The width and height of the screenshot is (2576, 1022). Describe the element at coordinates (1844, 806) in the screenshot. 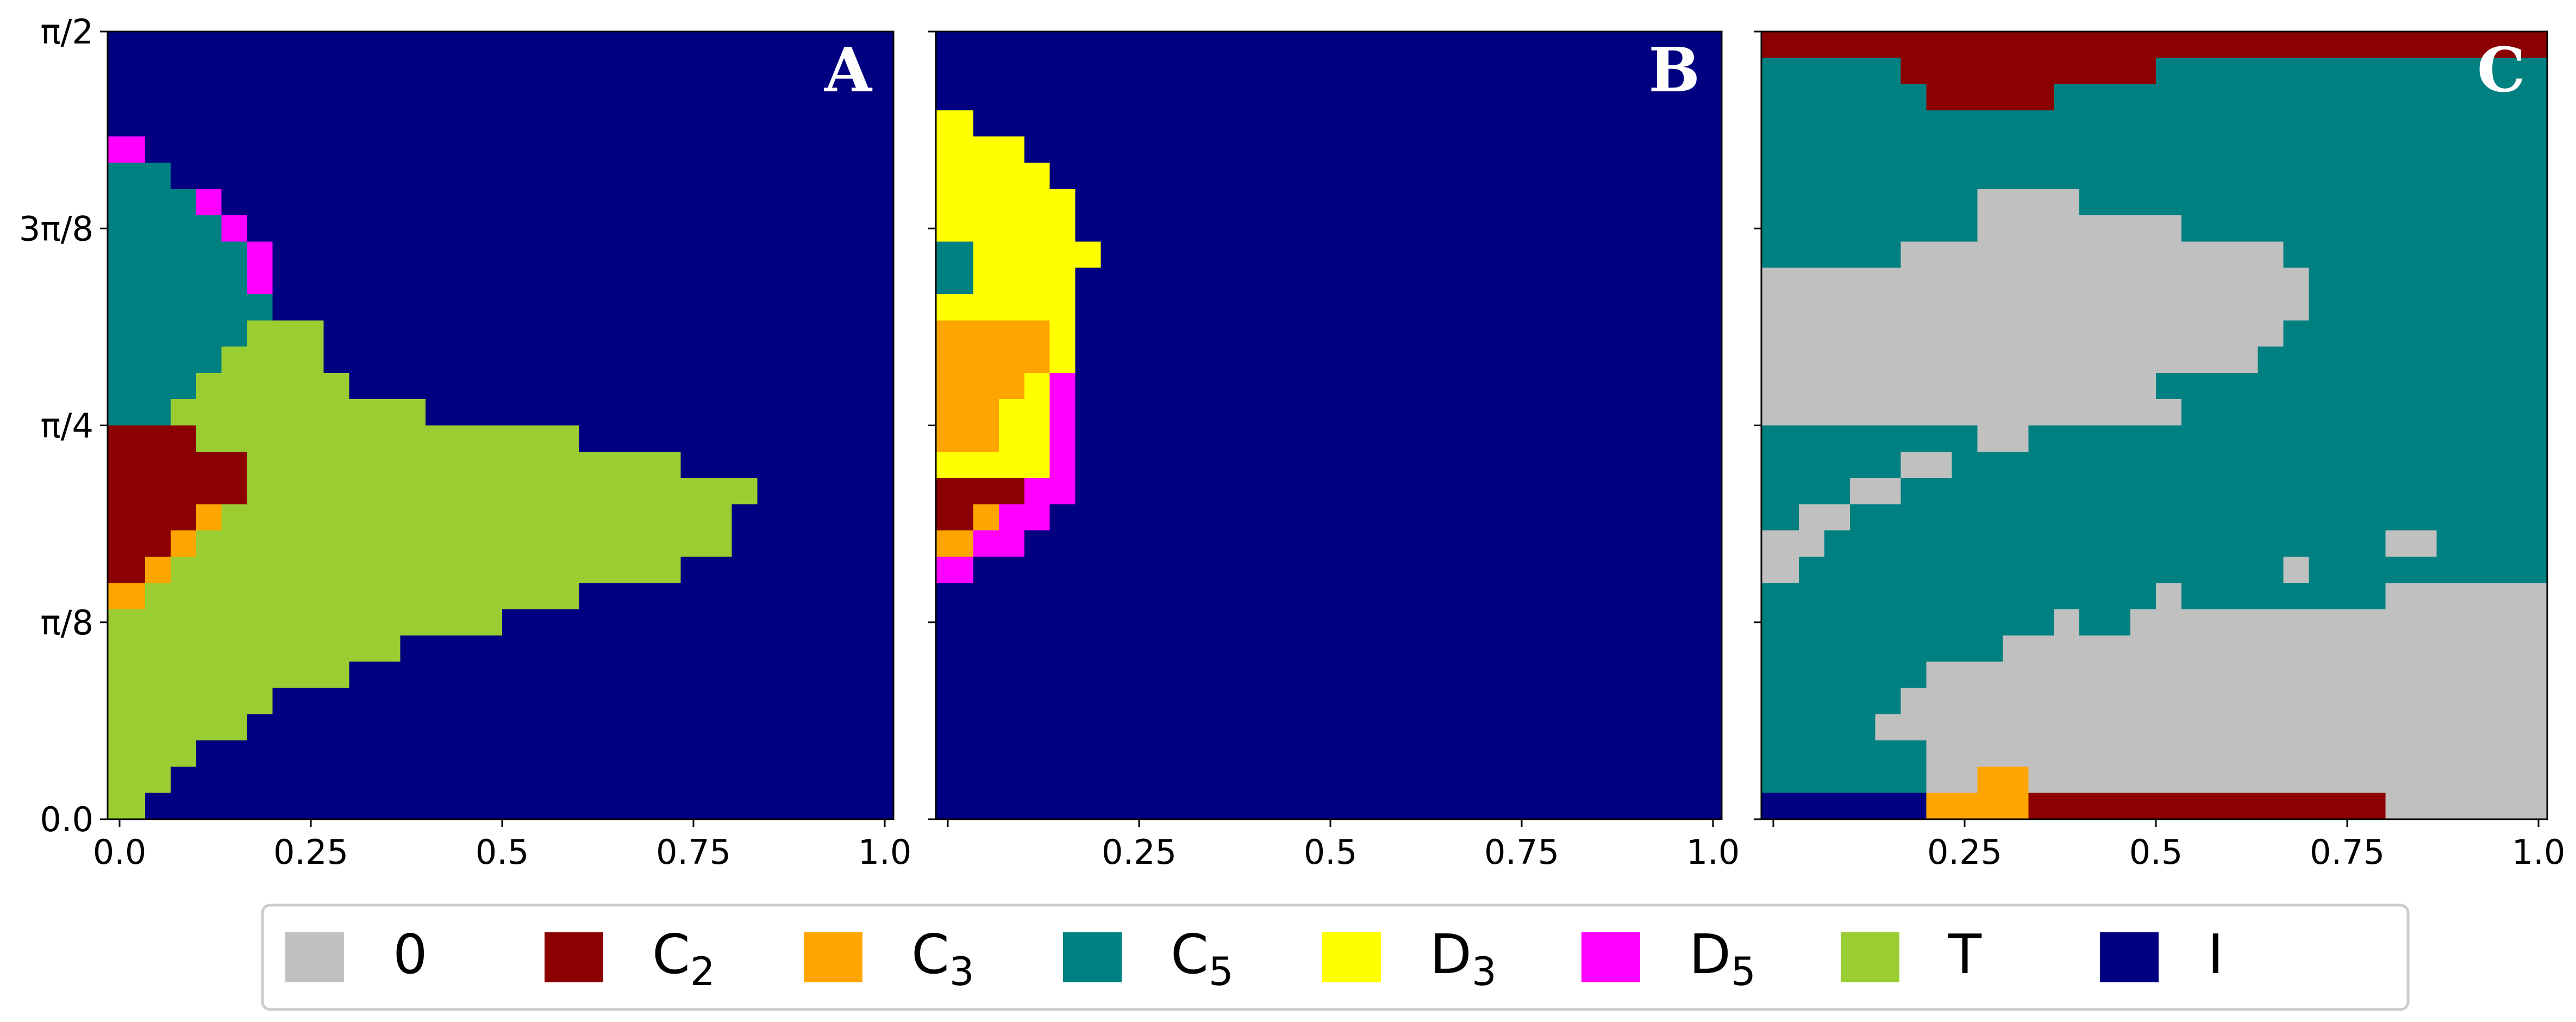

I see `heatmap-cell-i` at that location.